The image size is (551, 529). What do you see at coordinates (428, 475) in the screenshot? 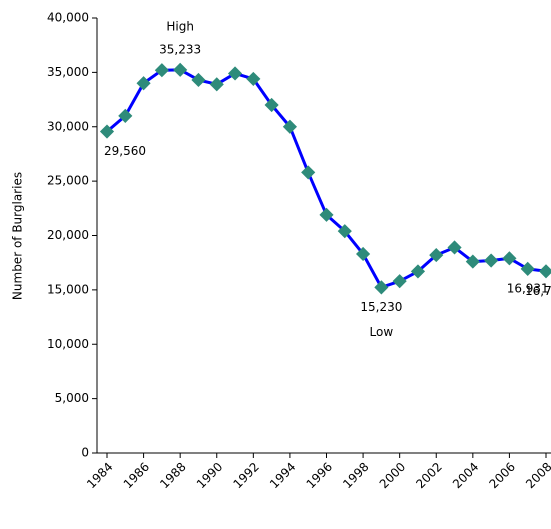
I see `x-tick-label: 2002` at bounding box center [428, 475].